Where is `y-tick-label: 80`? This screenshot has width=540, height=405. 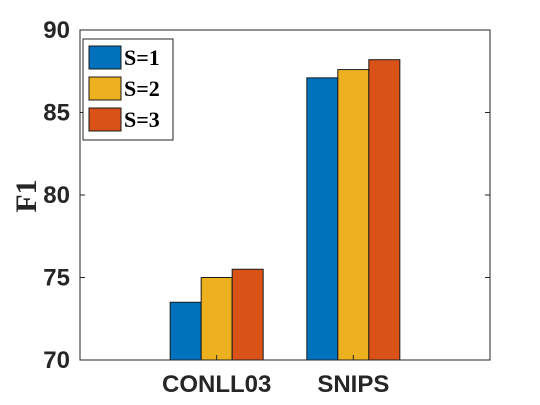
y-tick-label: 80 is located at coordinates (56, 195).